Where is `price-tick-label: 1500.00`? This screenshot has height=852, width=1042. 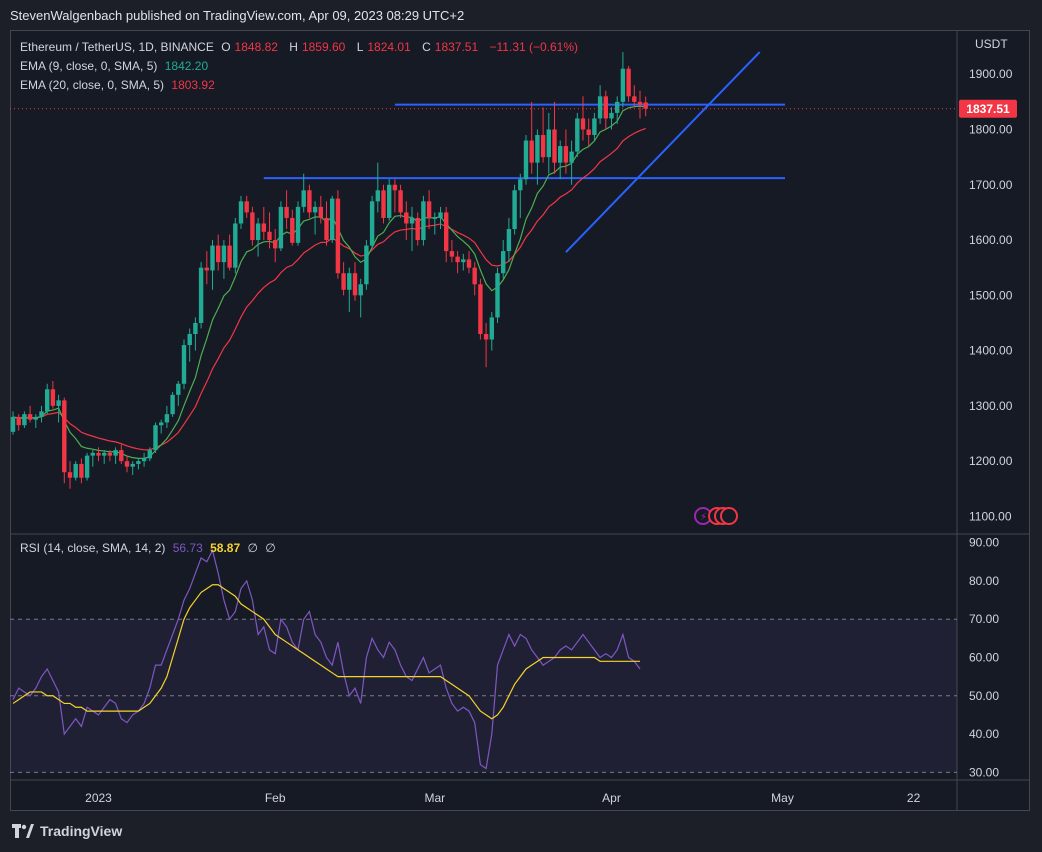
price-tick-label: 1500.00 is located at coordinates (991, 295).